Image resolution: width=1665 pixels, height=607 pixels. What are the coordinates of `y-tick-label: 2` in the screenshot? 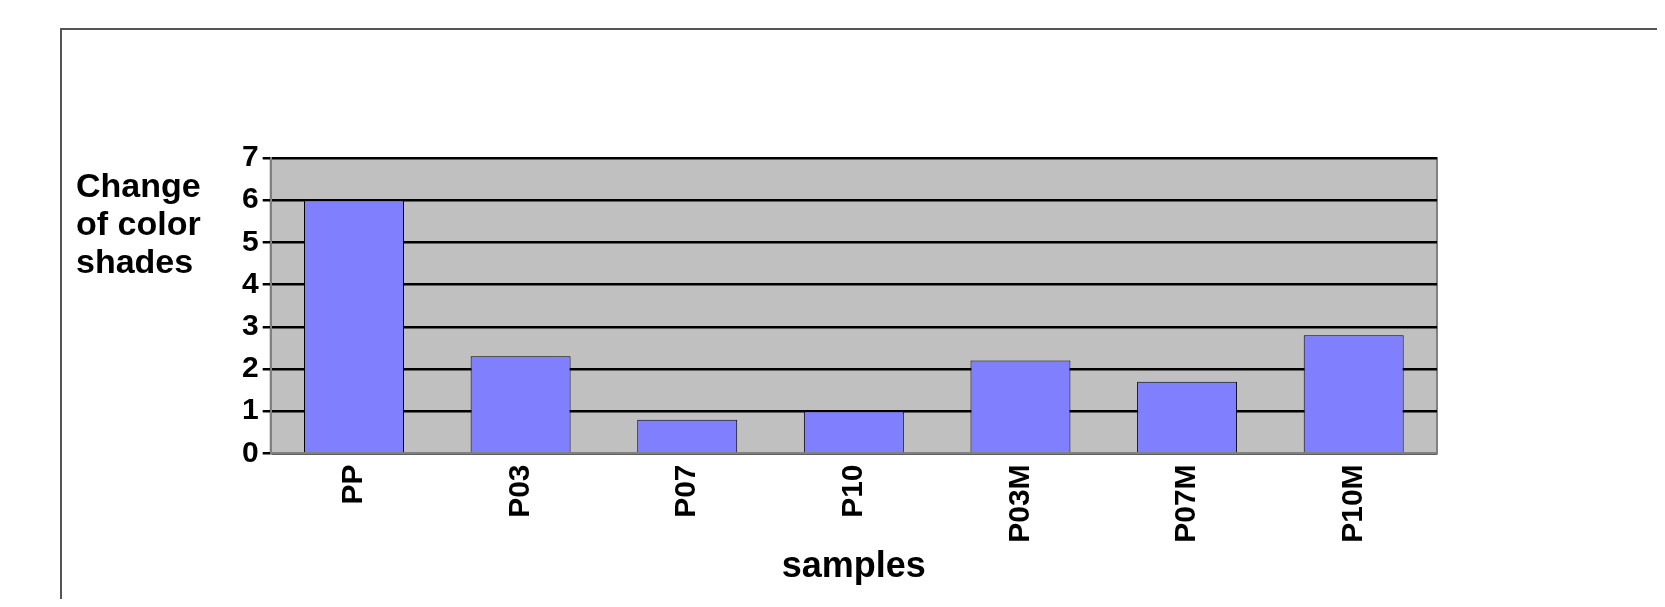 It's located at (250, 367).